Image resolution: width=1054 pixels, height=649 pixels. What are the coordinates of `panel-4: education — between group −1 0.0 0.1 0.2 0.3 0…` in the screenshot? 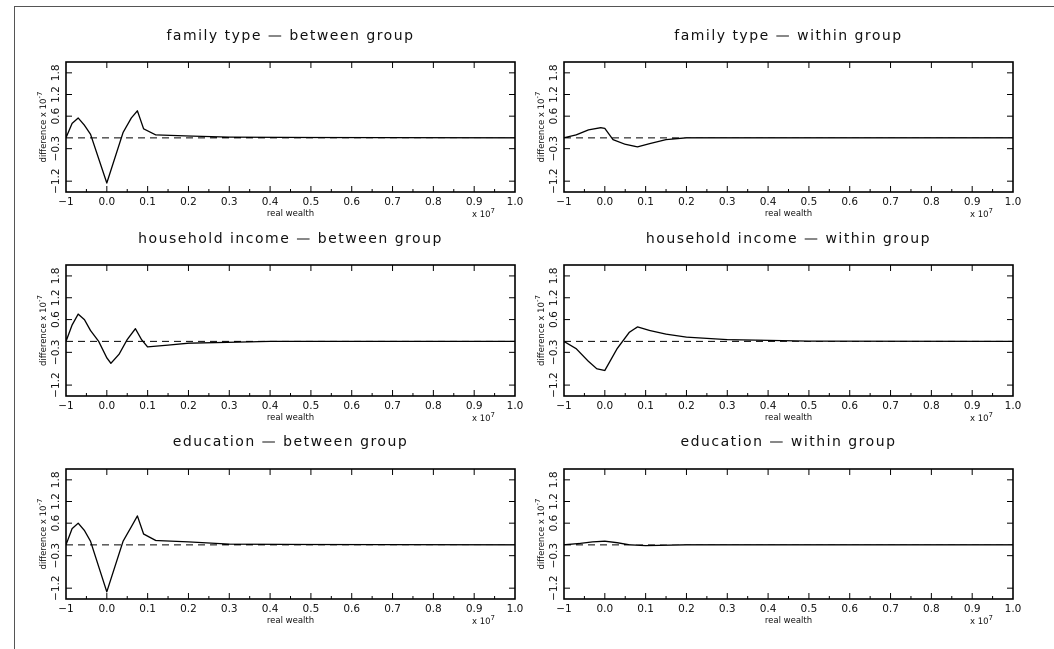 It's located at (279, 530).